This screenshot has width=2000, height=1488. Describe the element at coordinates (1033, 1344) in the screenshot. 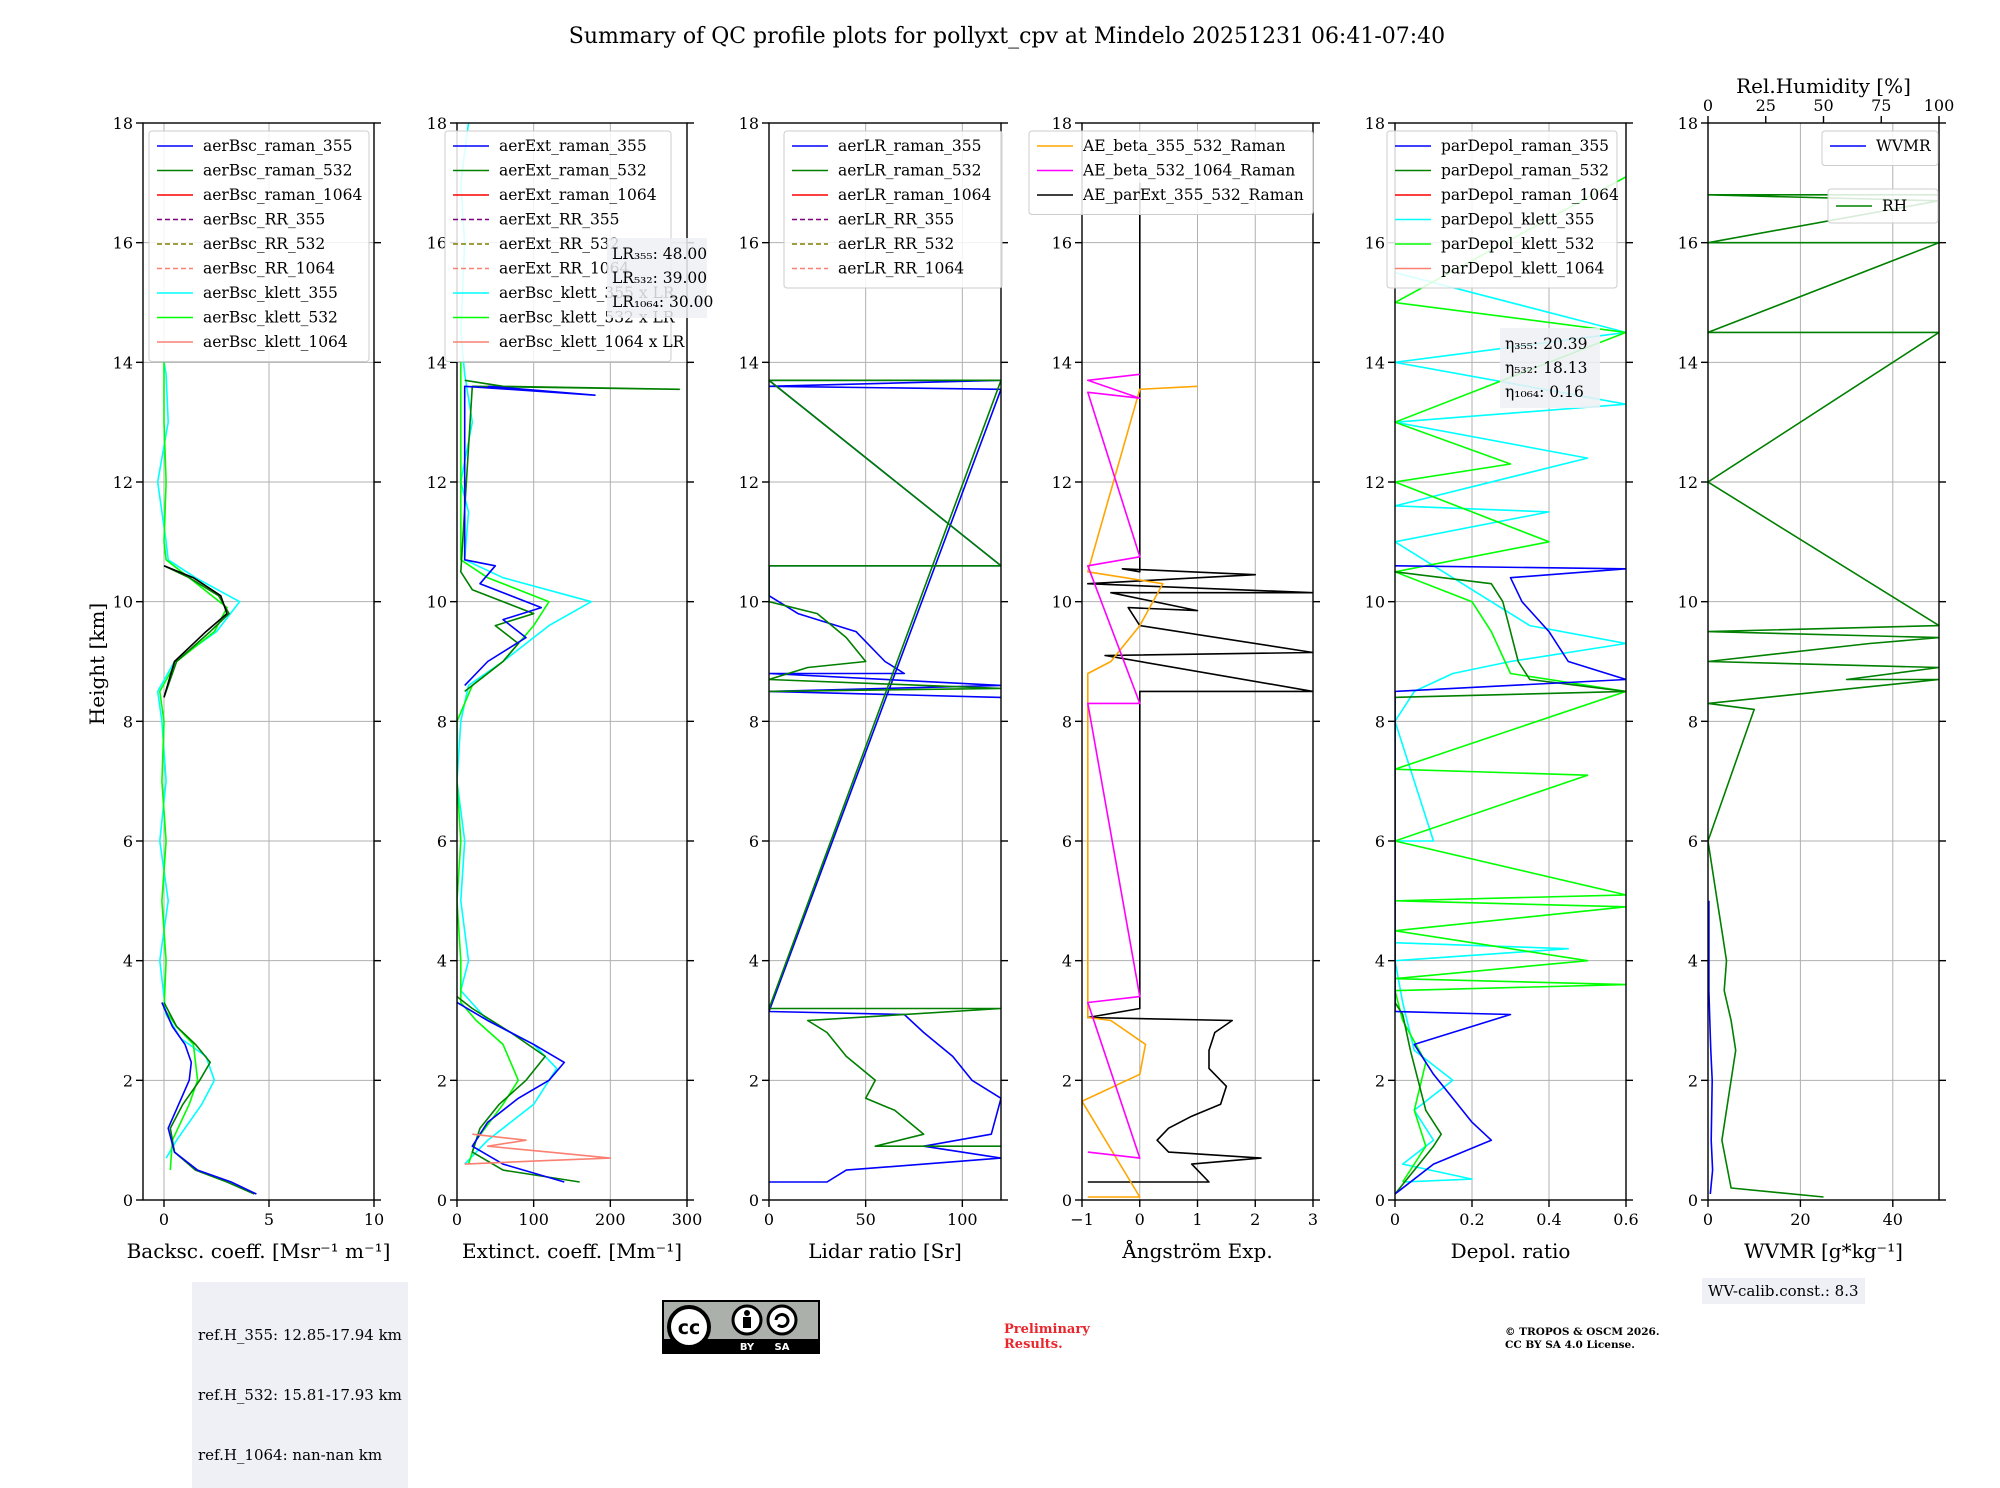

I see `preliminary-line-2: Results.` at that location.